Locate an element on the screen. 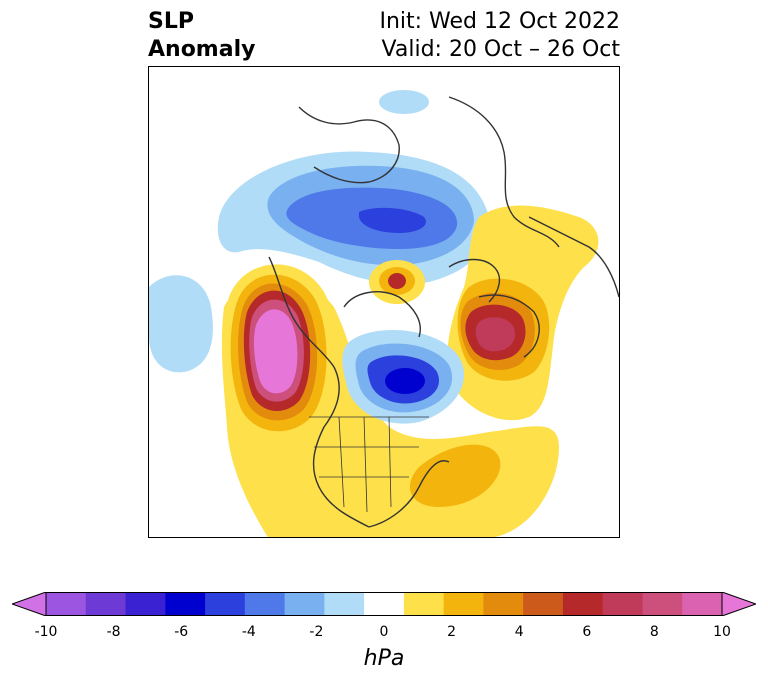  colorbar-right-extend is located at coordinates (738, 604).